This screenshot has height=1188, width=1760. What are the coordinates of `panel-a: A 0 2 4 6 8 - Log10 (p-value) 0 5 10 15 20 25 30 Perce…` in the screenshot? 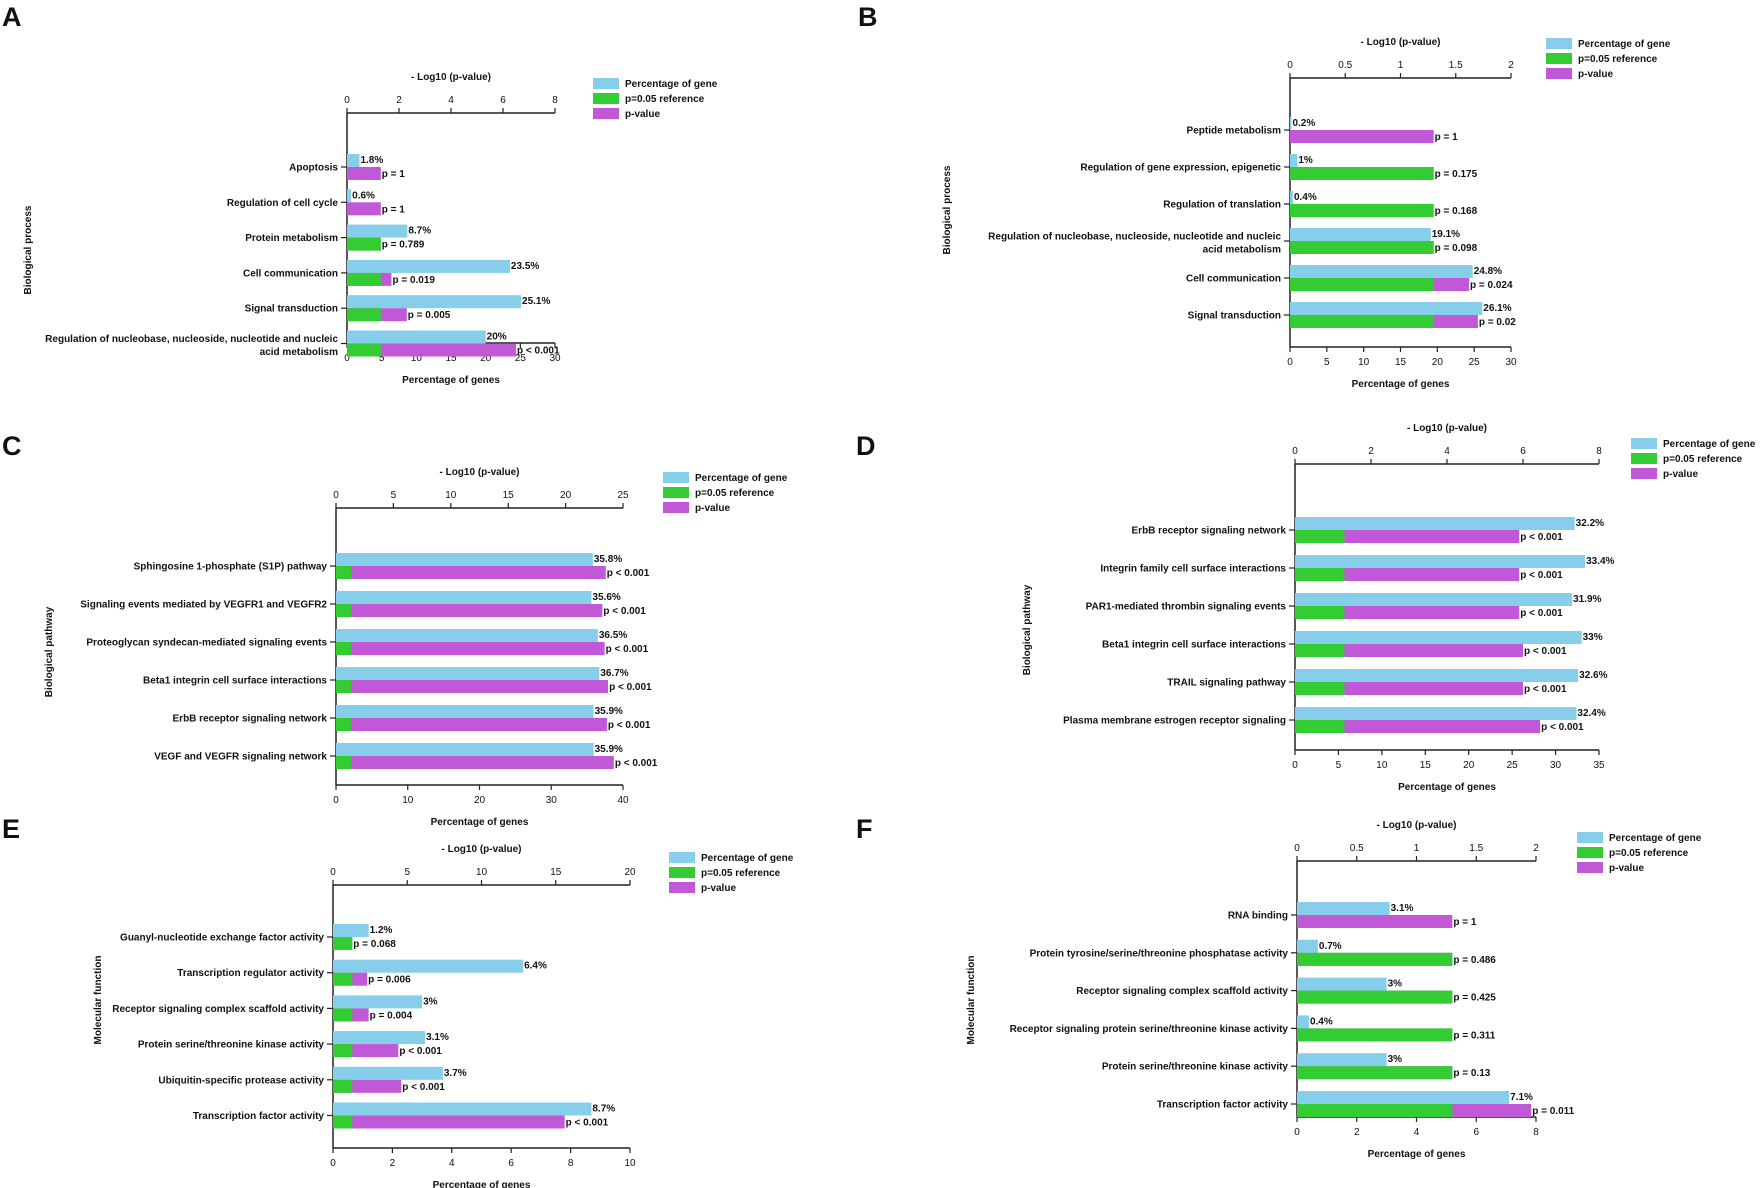 It's located at (360, 194).